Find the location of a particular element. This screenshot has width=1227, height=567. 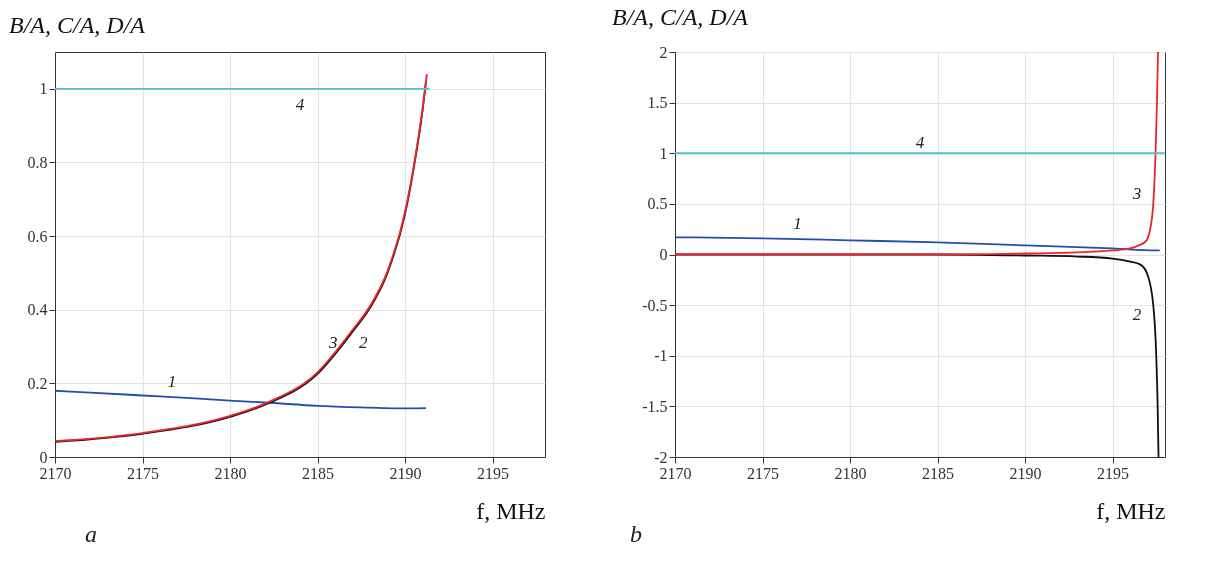

y-tick-label: 2 is located at coordinates (663, 52).